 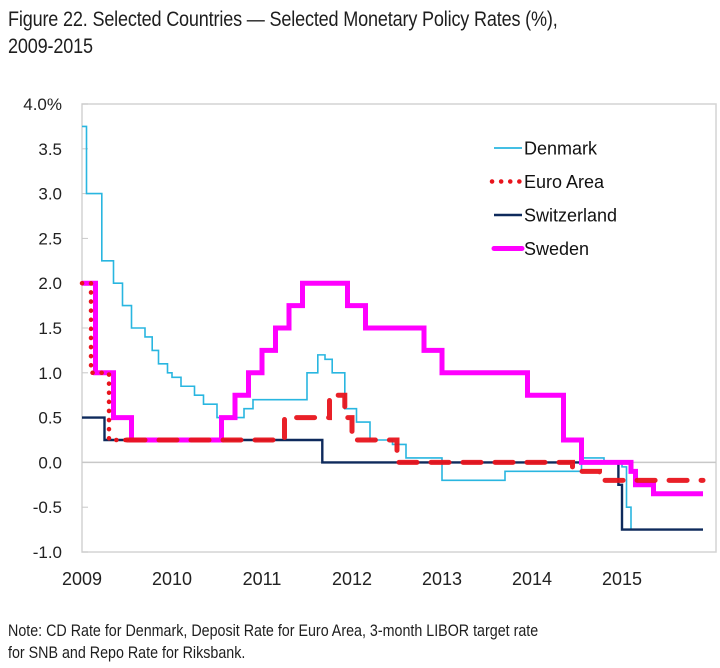 What do you see at coordinates (127, 652) in the screenshot?
I see `figure-note-line2: for SNB and Repo Rate for Riksbank.` at bounding box center [127, 652].